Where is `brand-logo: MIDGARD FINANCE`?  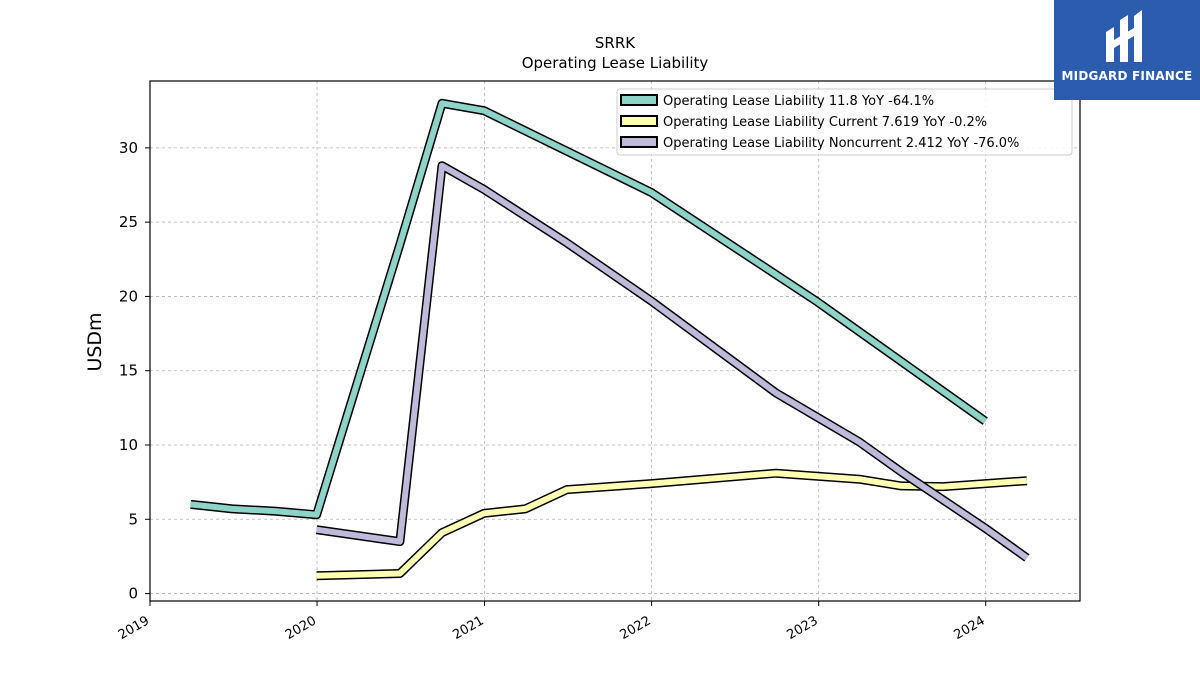
brand-logo: MIDGARD FINANCE is located at coordinates (1127, 50).